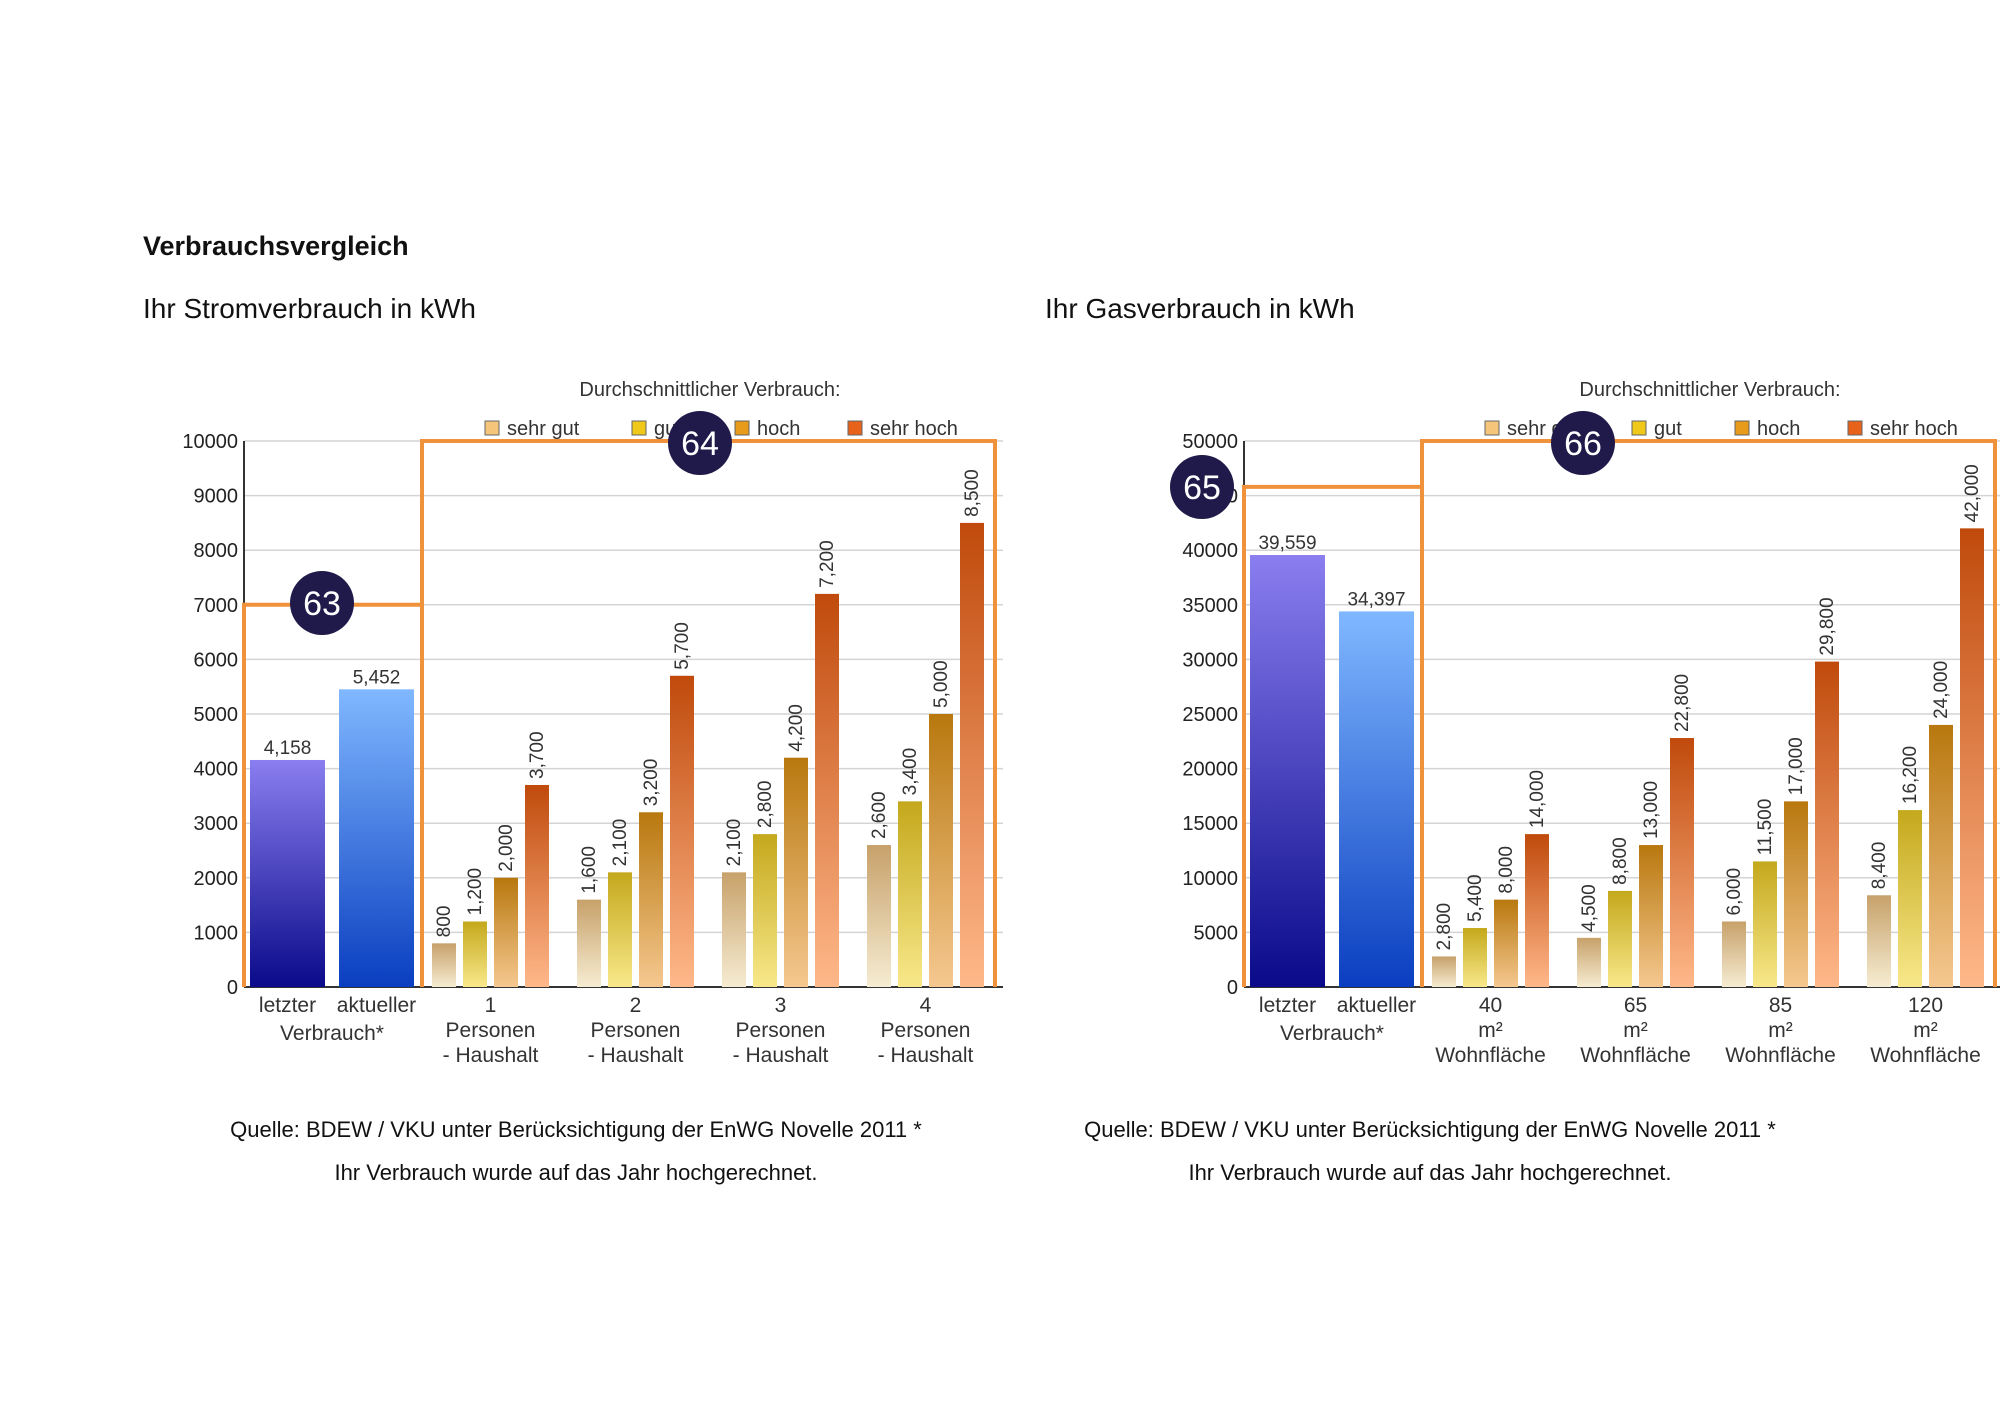 This screenshot has height=1414, width=2000. Describe the element at coordinates (1332, 1033) in the screenshot. I see `own-x-label: Verbrauch*` at that location.